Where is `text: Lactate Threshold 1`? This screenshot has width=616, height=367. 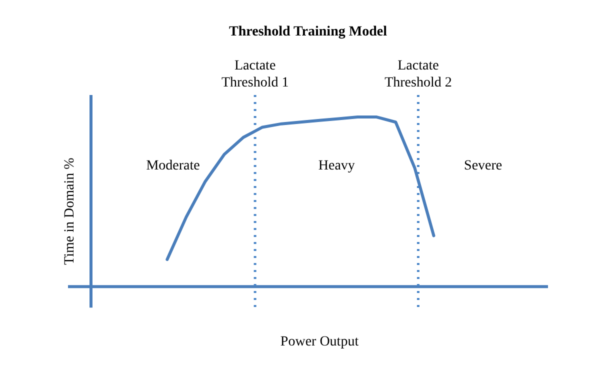 text: Lactate Threshold 1 is located at coordinates (255, 74).